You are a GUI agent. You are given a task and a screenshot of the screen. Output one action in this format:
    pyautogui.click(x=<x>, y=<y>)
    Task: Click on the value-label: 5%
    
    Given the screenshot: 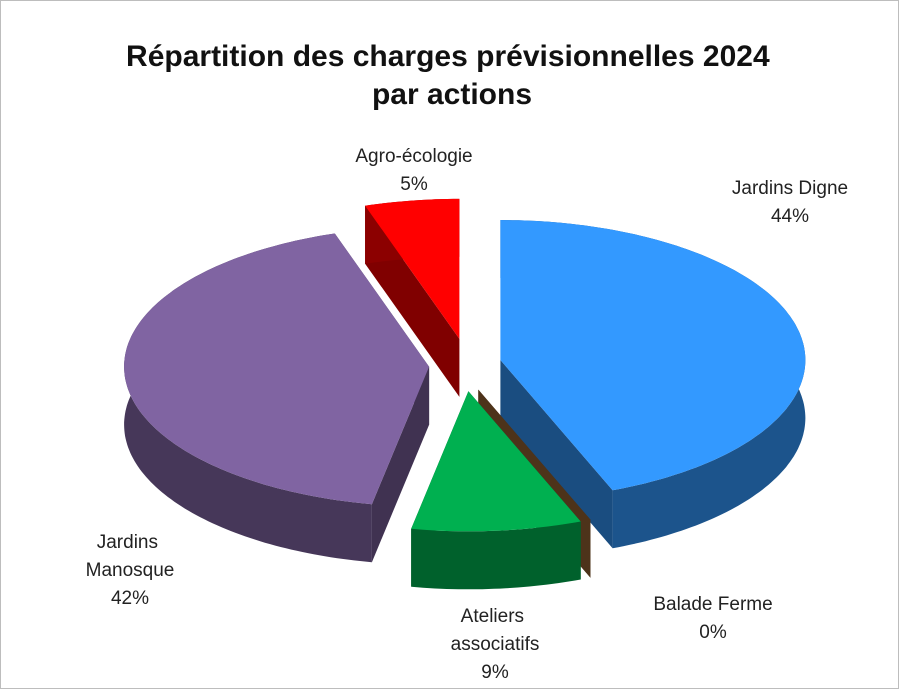 What is the action you would take?
    pyautogui.click(x=414, y=184)
    